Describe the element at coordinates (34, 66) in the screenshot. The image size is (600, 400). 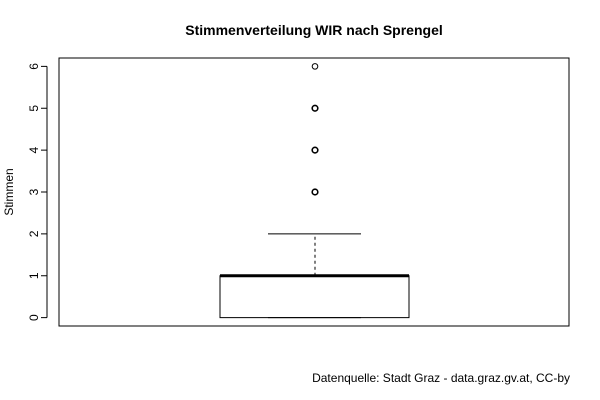
I see `y-tick-label: 6` at that location.